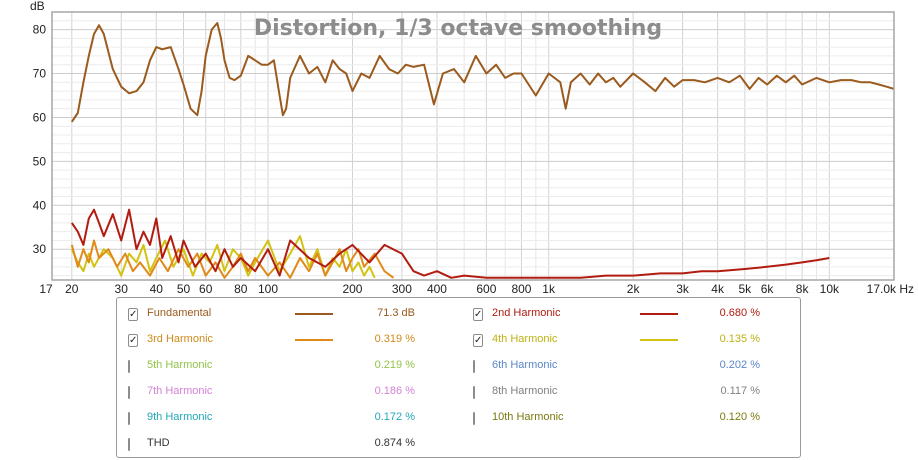  I want to click on 2nd-harmonic-label: 2nd Harmonic, so click(526, 313).